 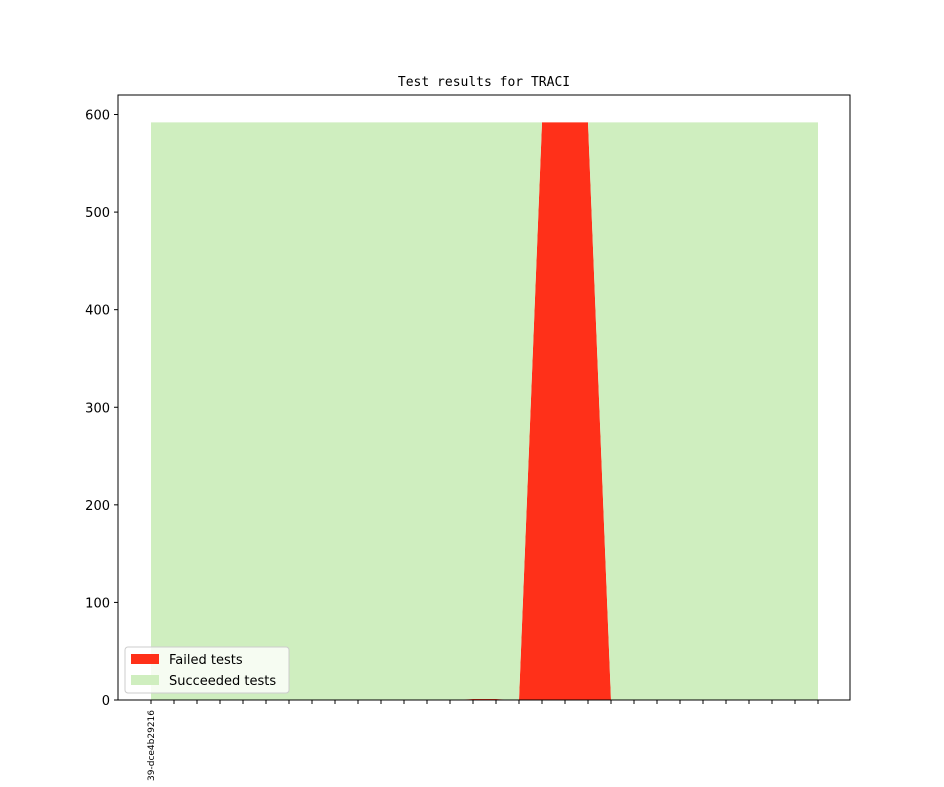 I want to click on legend-label: Succeeded tests, so click(x=222, y=681).